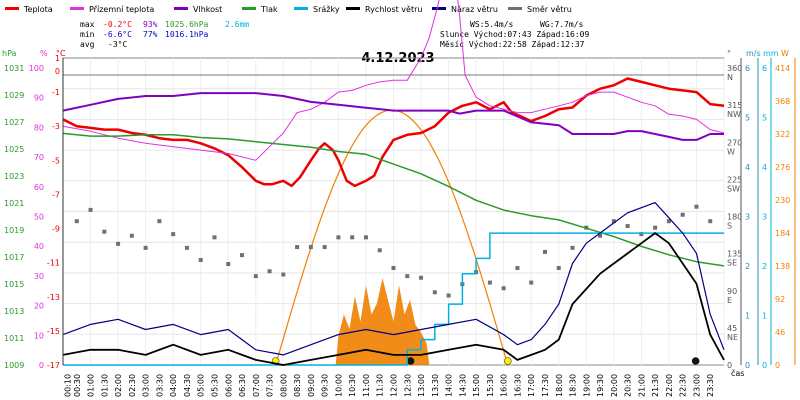  Describe the element at coordinates (269, 9) in the screenshot. I see `legend-label-tlak: Tlak` at that location.